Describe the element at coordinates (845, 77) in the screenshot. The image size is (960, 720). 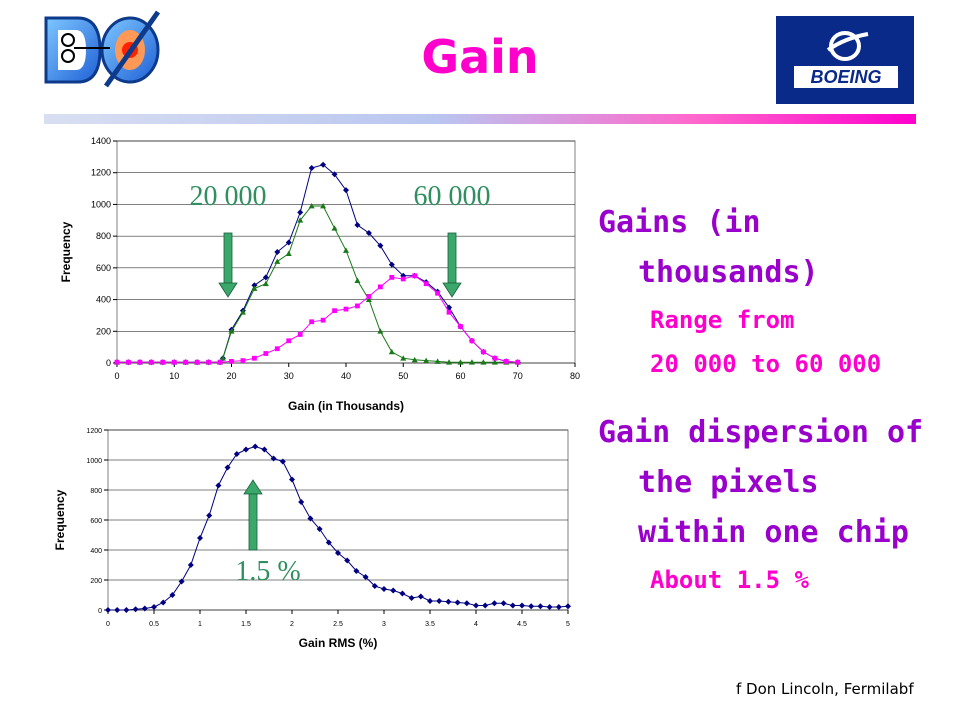
I see `boeing-wordmark: BOEING` at that location.